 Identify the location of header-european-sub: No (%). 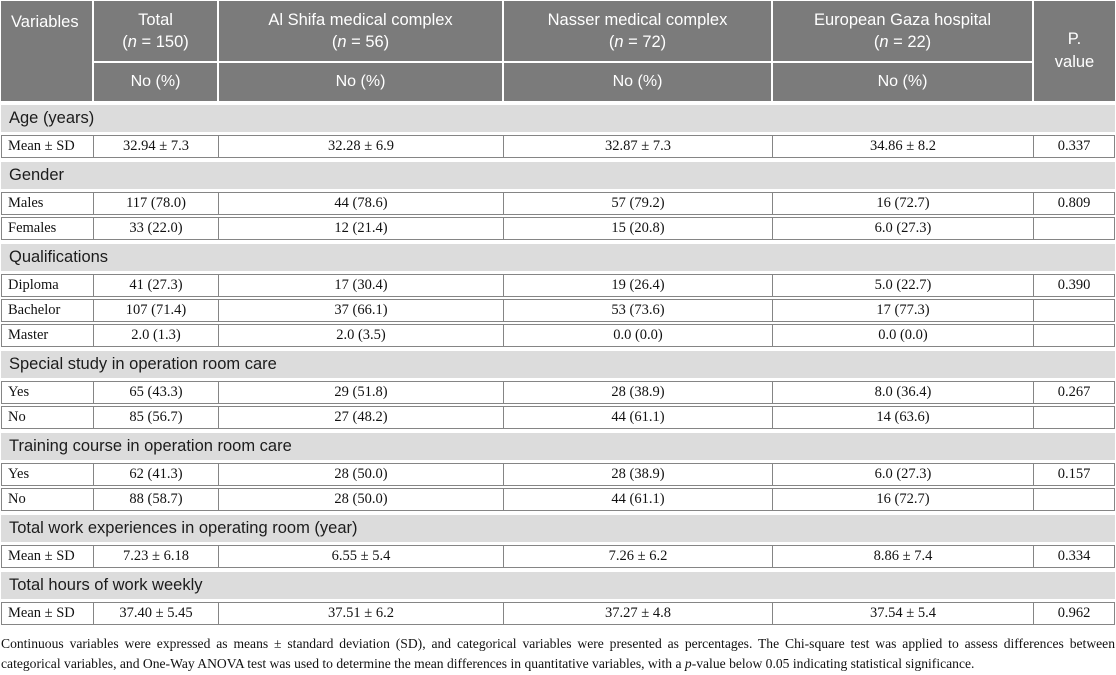
(903, 82).